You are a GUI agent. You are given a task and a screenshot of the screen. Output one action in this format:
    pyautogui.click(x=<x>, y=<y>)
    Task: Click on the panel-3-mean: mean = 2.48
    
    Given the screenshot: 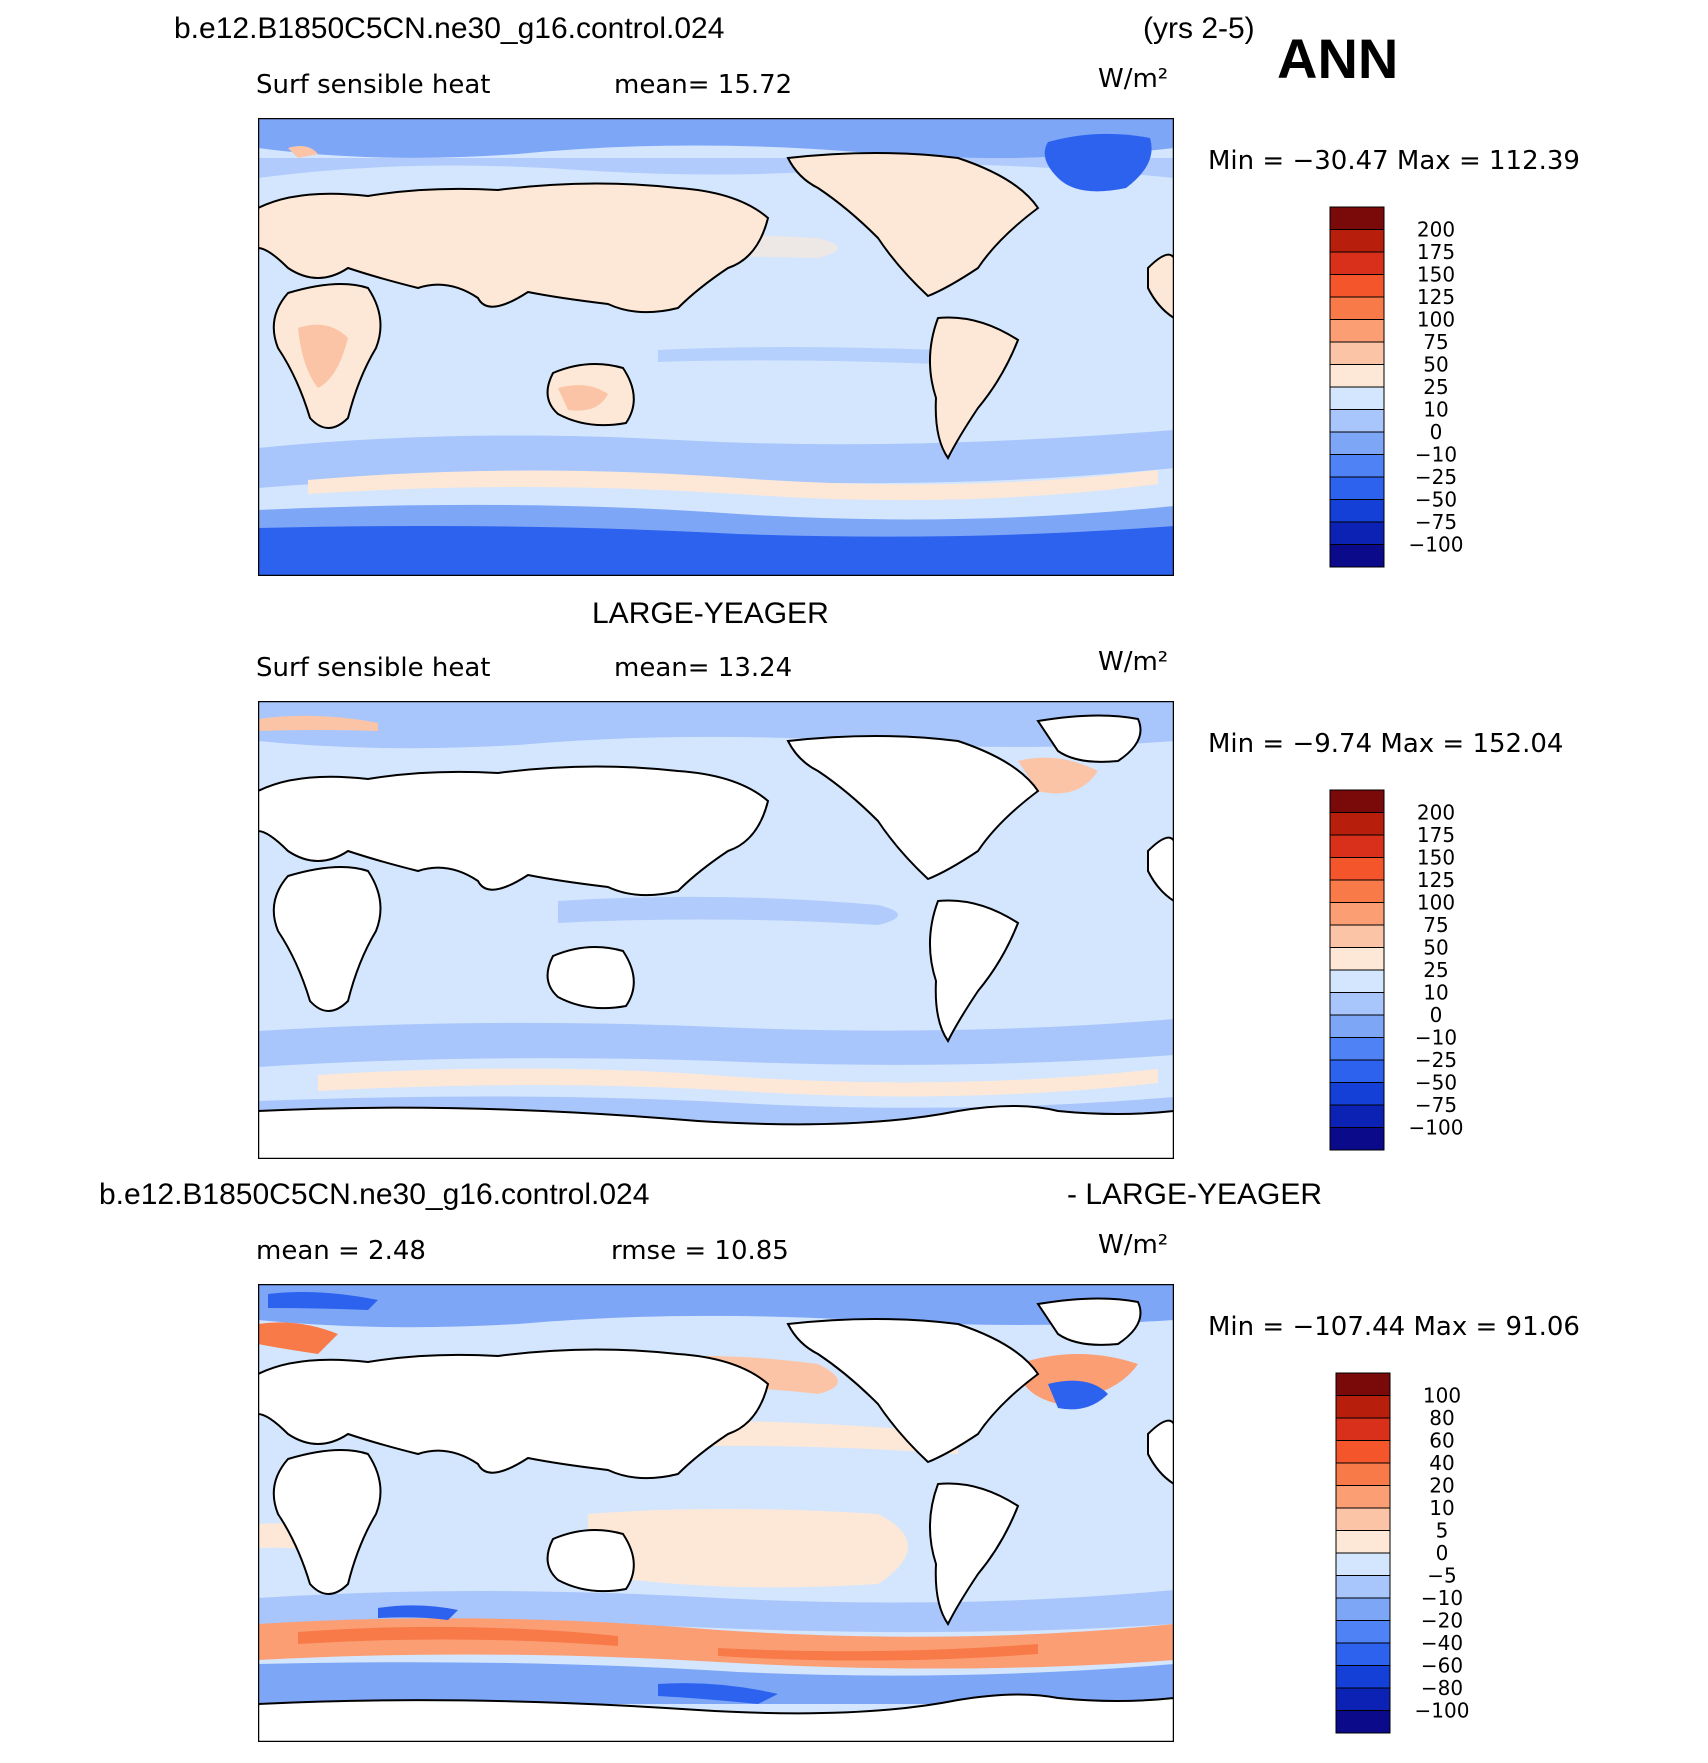 What is the action you would take?
    pyautogui.click(x=341, y=1251)
    